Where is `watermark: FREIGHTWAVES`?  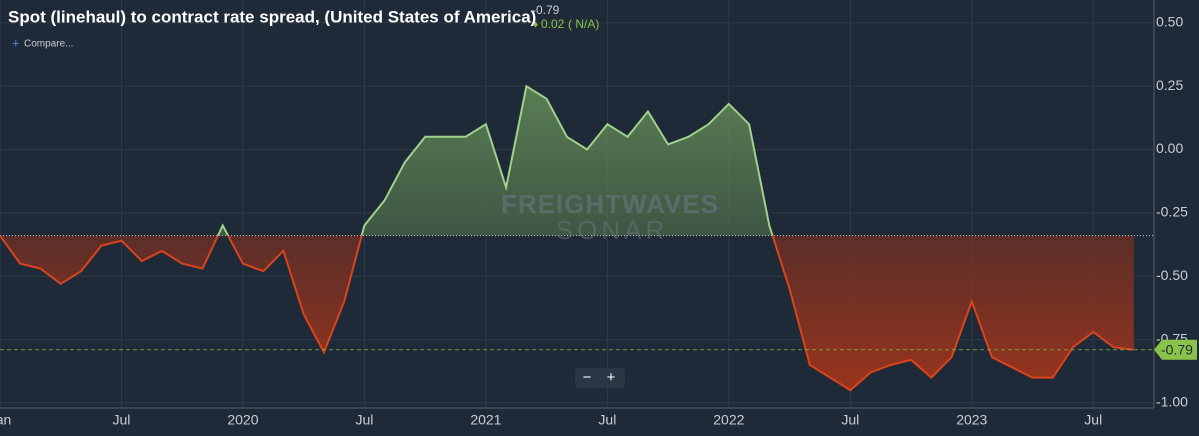 watermark: FREIGHTWAVES is located at coordinates (610, 204).